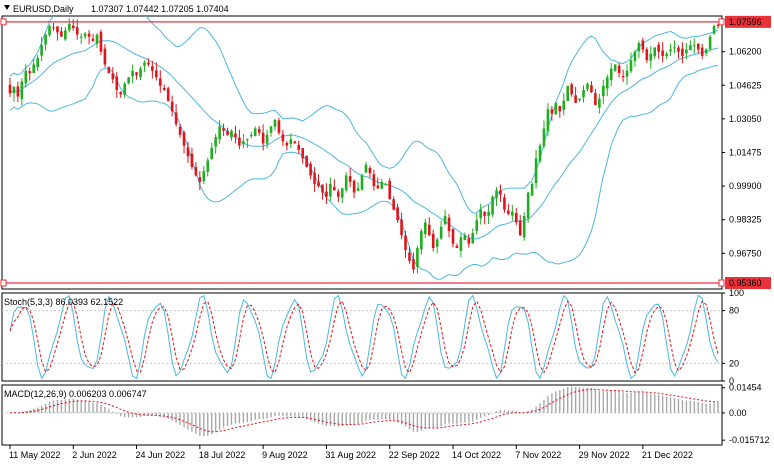 The image size is (774, 467). What do you see at coordinates (363, 410) in the screenshot?
I see `macd-signal-line` at bounding box center [363, 410].